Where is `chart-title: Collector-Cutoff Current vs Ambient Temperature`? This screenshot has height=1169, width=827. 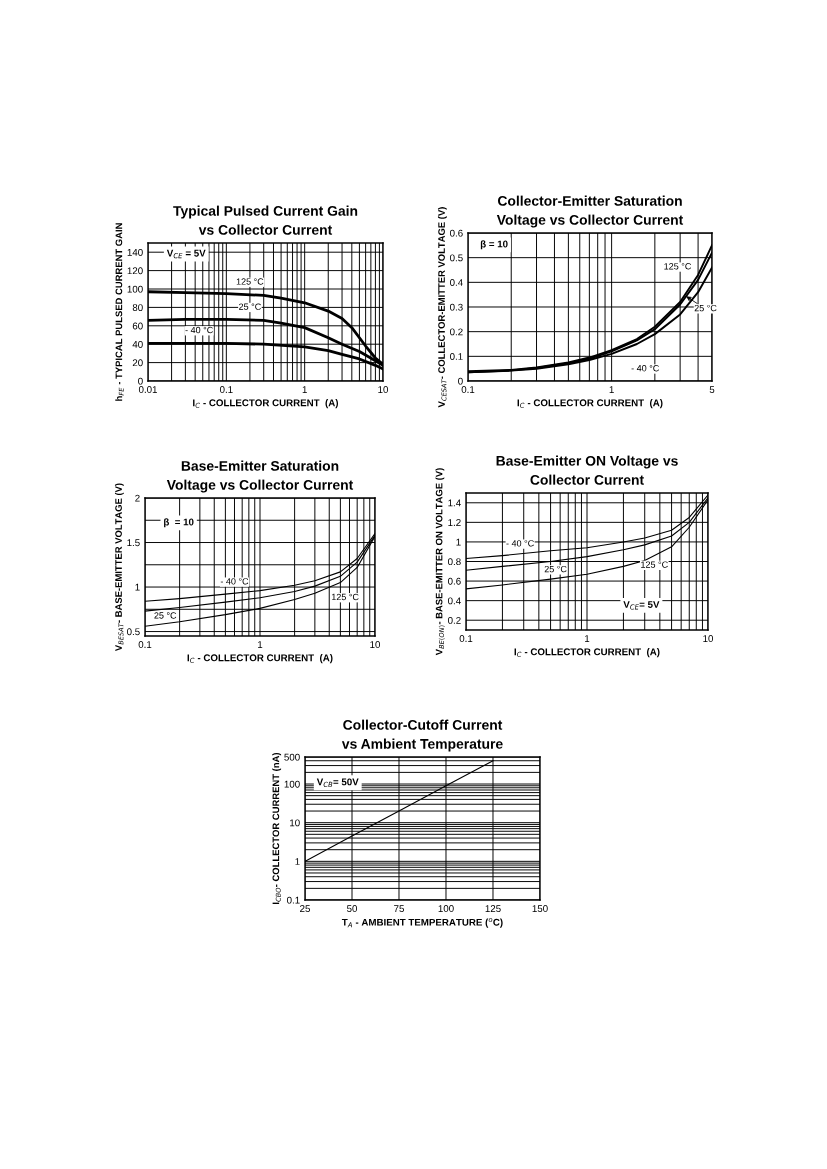 chart-title: Collector-Cutoff Current vs Ambient Temperature is located at coordinates (422, 735).